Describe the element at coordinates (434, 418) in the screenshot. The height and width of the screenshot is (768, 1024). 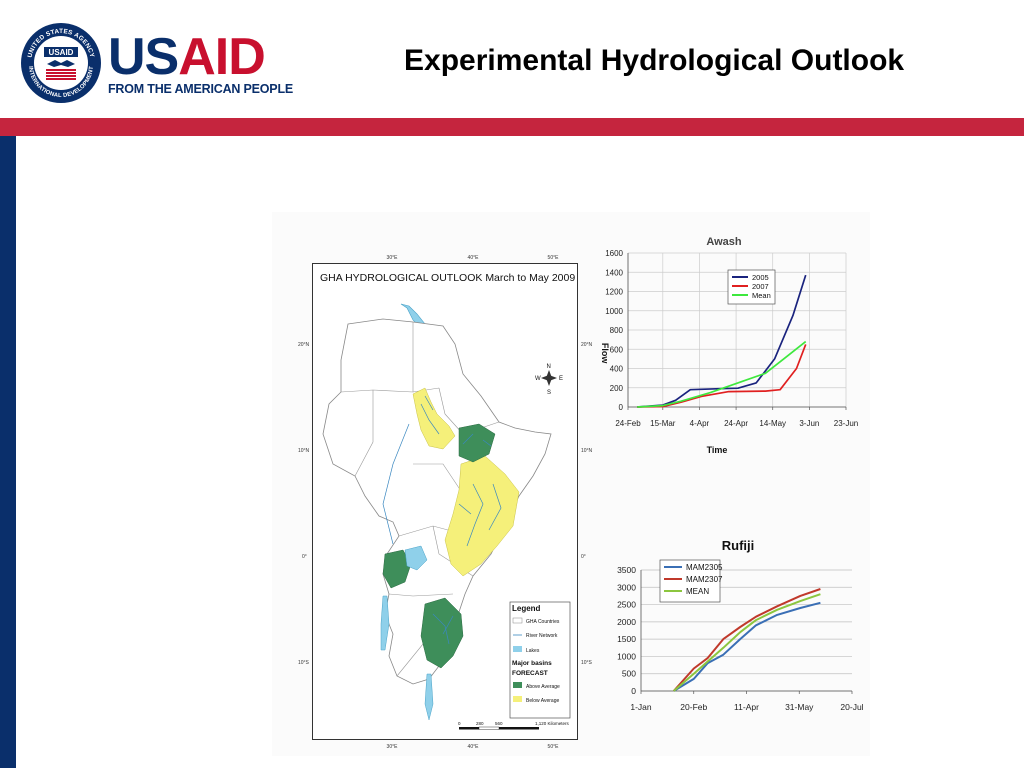
I see `basin-below-average-upper` at that location.